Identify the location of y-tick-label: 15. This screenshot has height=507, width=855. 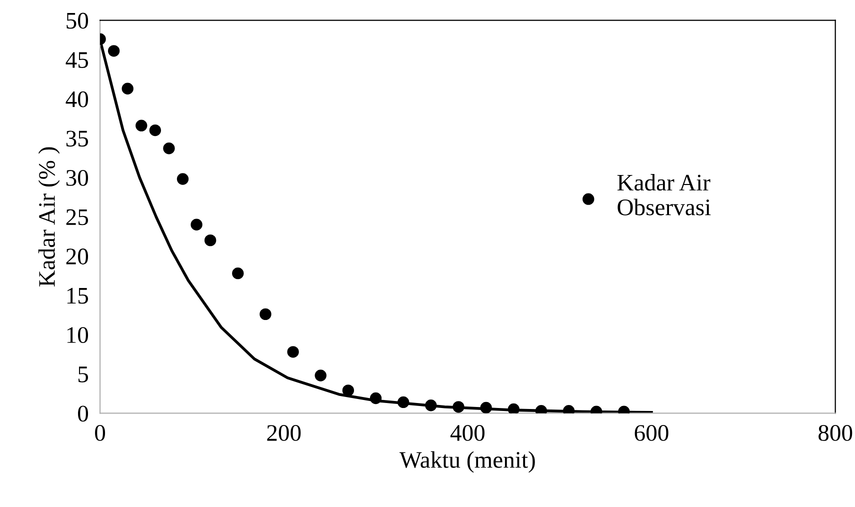
(77, 296).